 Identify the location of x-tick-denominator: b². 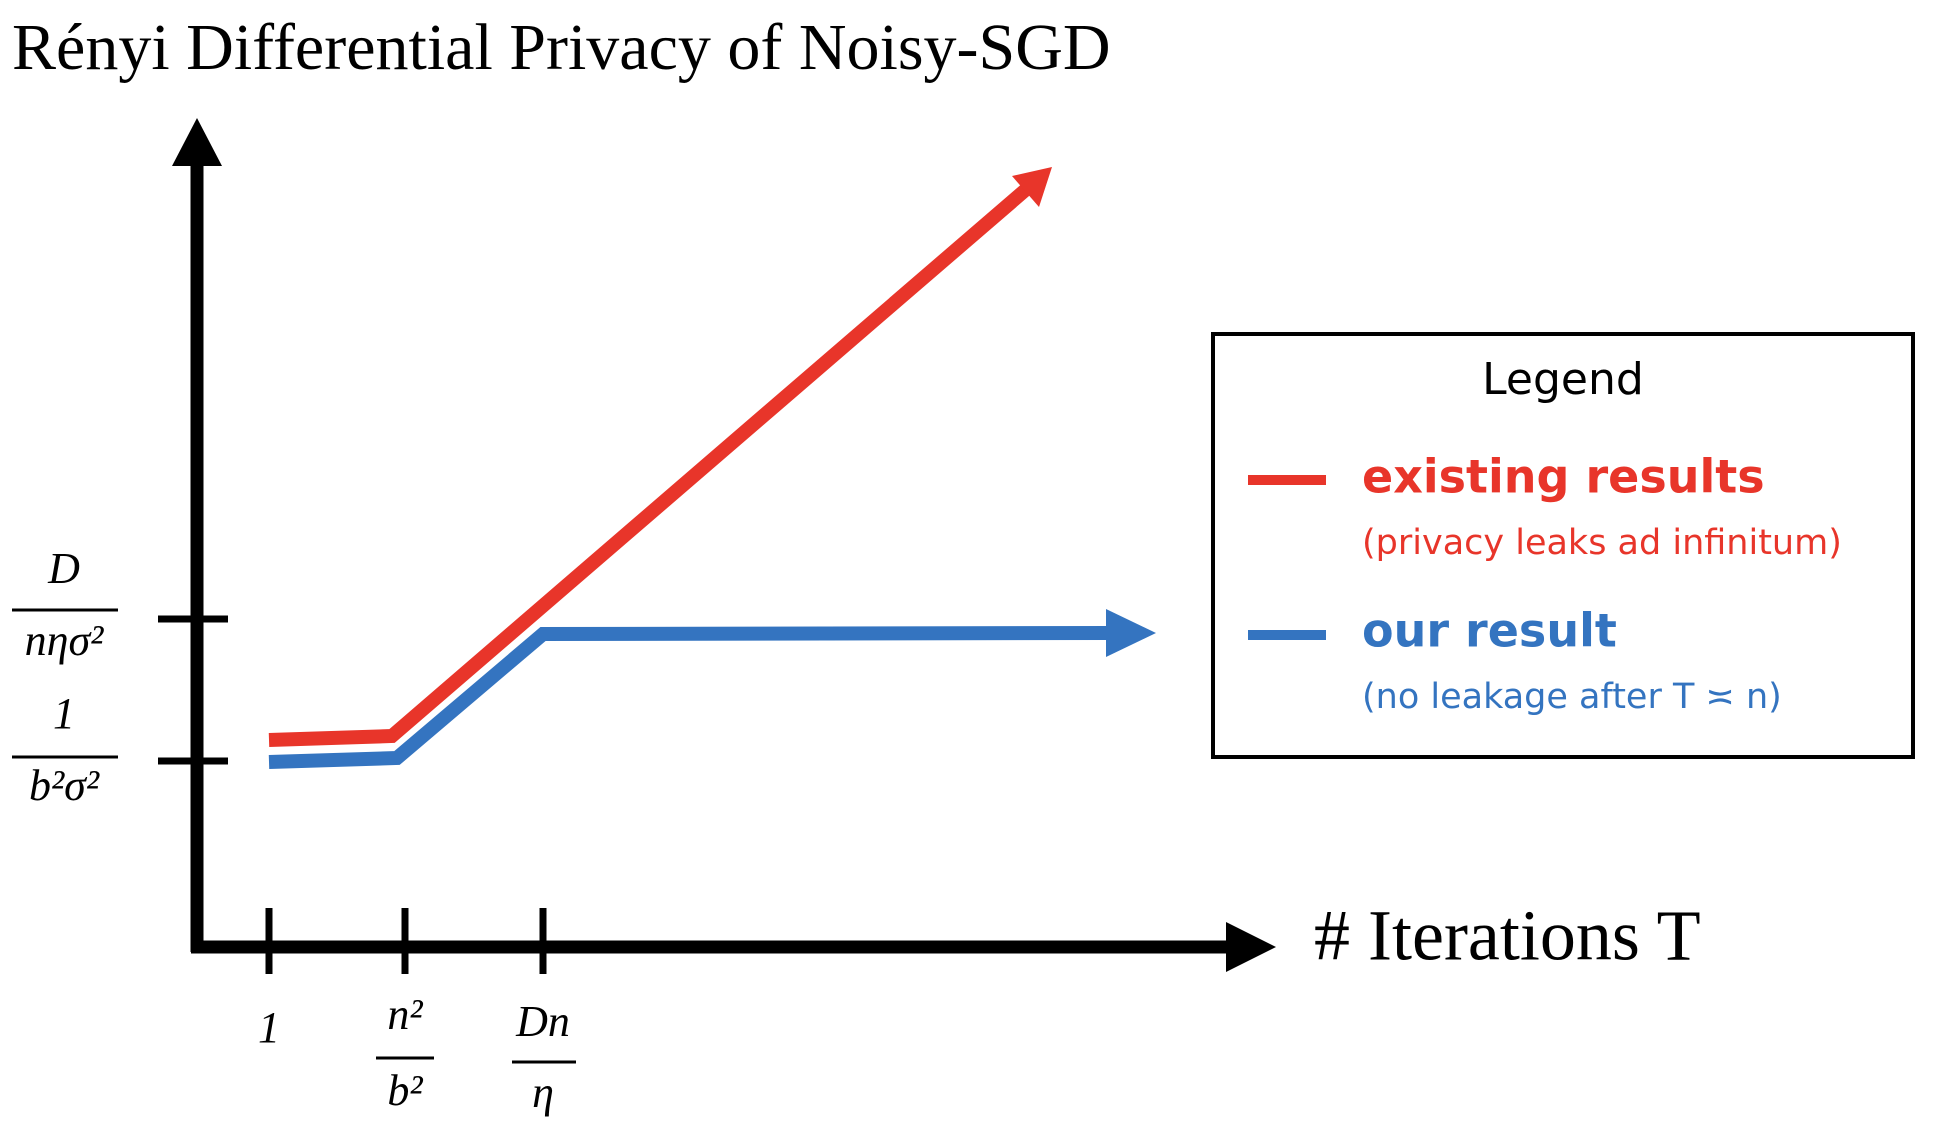
(405, 1090).